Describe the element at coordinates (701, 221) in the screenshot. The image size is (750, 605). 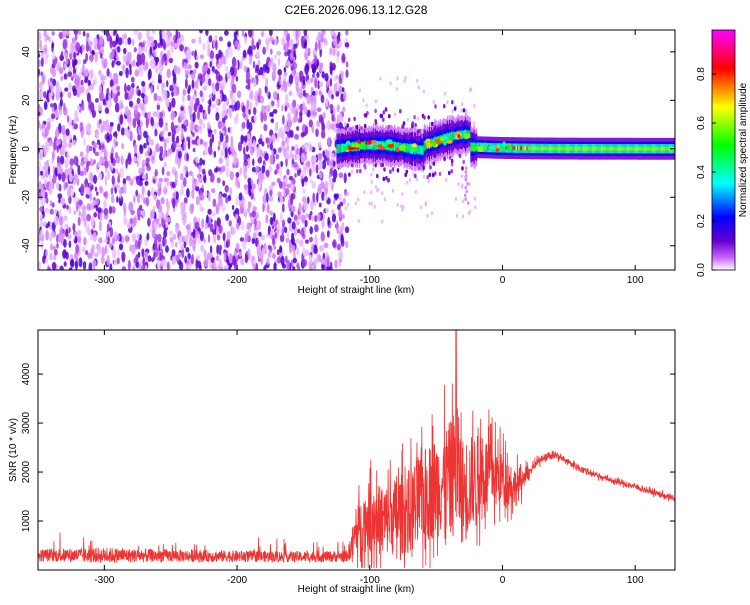
I see `colorbar-tick-label: 0.2` at that location.